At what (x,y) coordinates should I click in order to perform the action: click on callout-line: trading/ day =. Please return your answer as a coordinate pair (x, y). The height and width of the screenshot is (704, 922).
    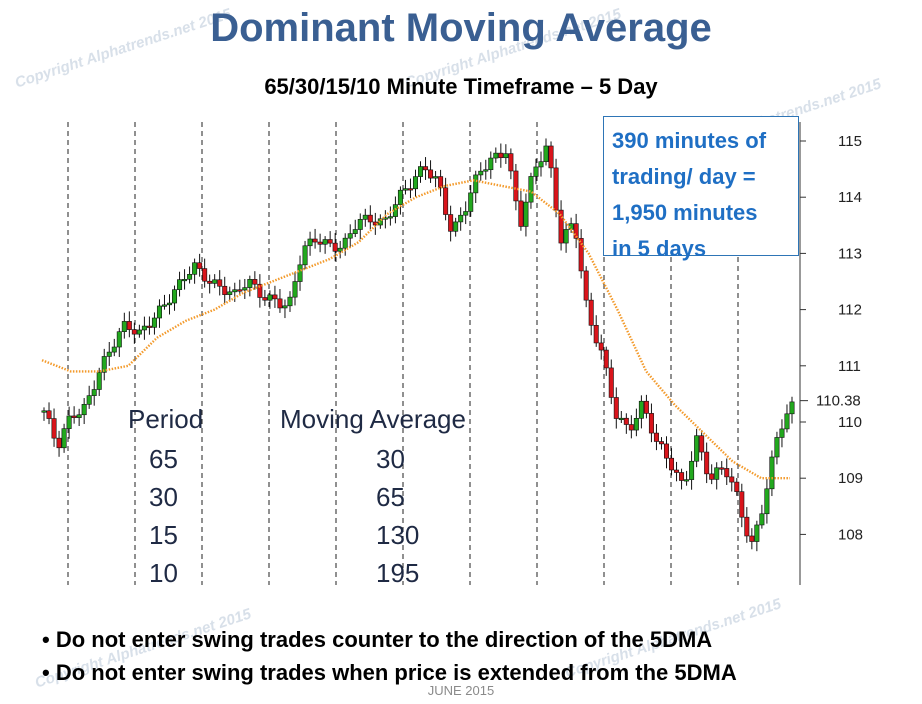
    Looking at the image, I should click on (684, 176).